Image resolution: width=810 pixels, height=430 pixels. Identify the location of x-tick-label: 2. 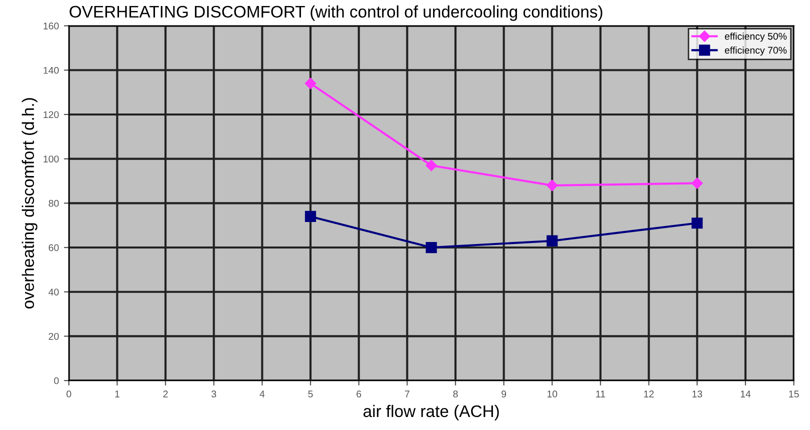
(165, 394).